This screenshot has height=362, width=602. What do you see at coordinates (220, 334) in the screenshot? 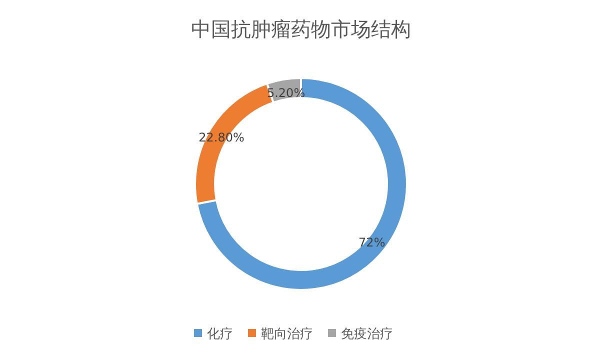
I see `legend-label: 化疗` at bounding box center [220, 334].